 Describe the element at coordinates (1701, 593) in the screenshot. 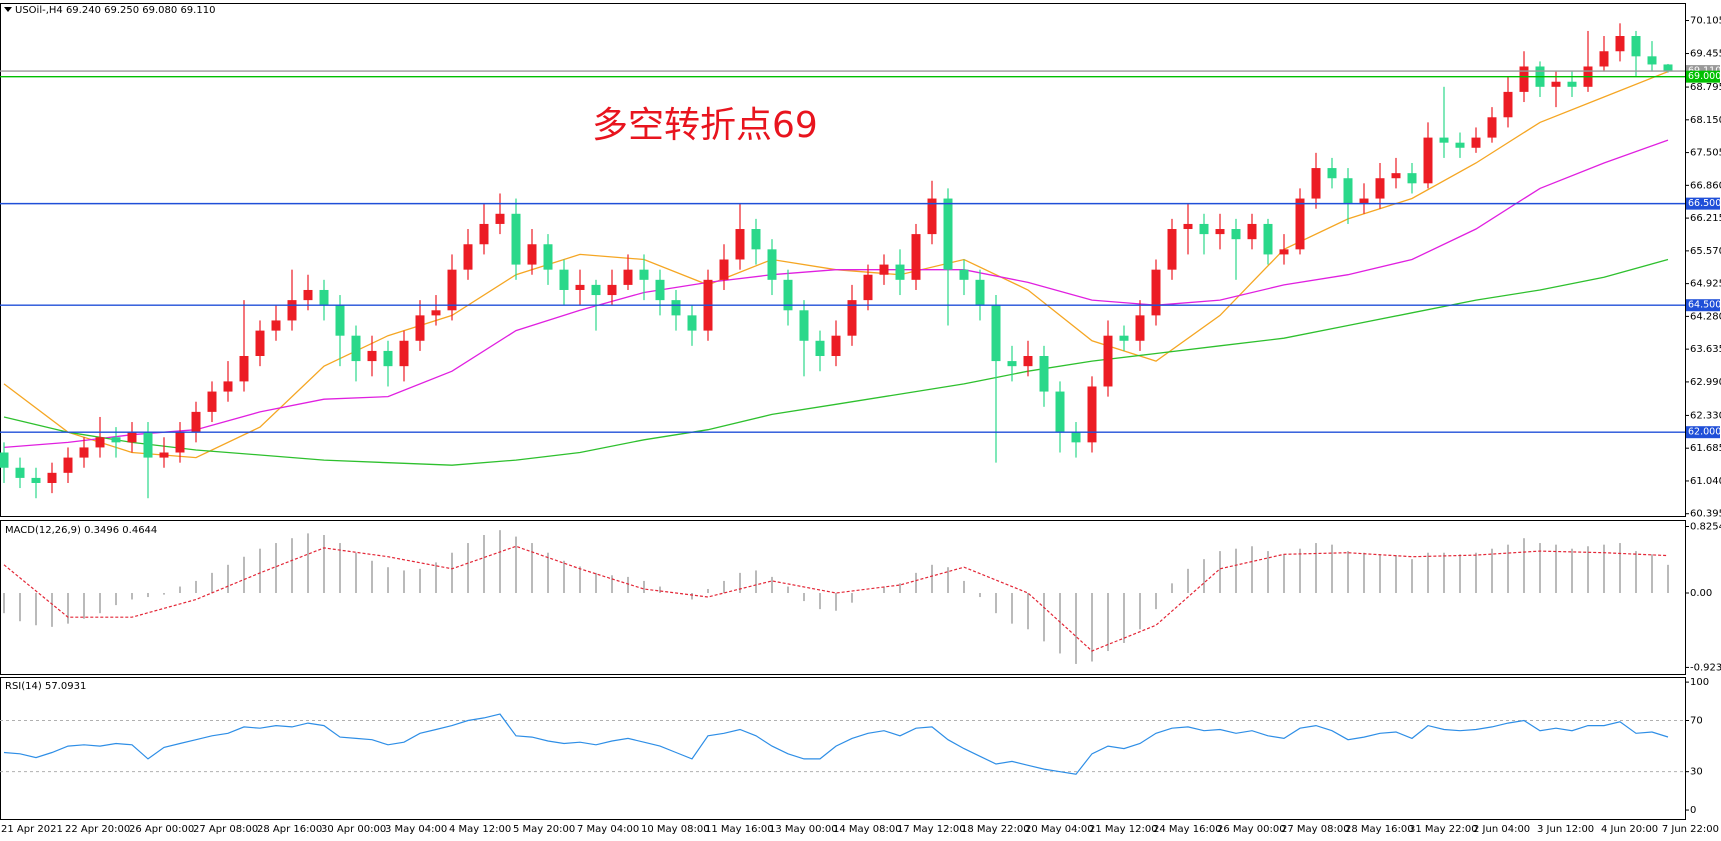

I see `y-tick-label: 0.00` at that location.